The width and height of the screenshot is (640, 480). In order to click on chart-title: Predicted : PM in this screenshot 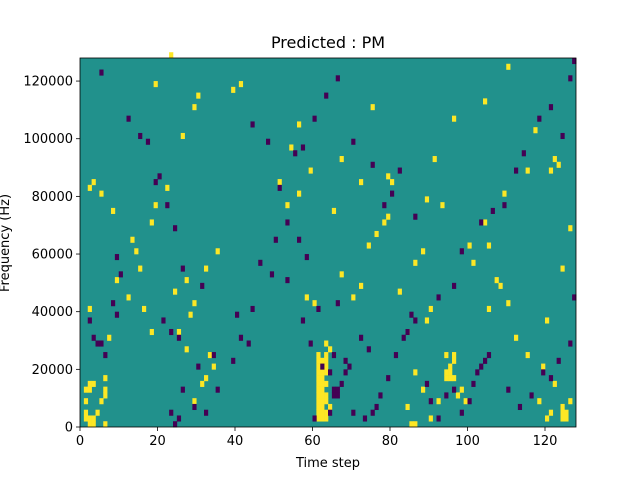, I will do `click(328, 42)`.